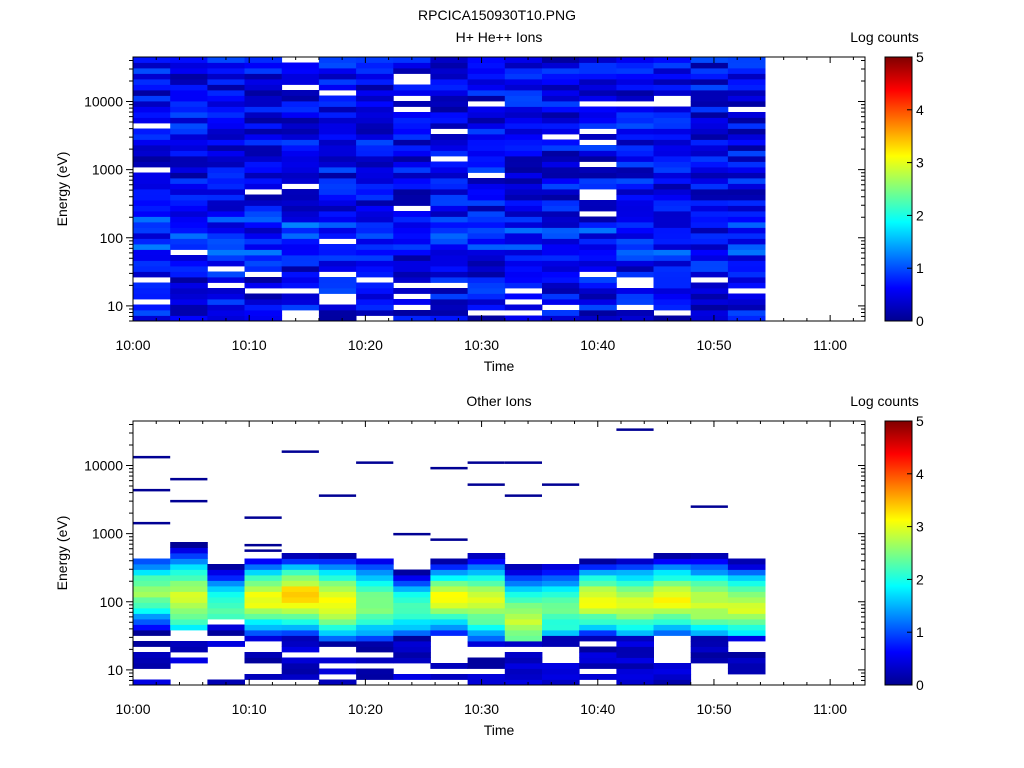 Image resolution: width=1024 pixels, height=768 pixels. What do you see at coordinates (132, 345) in the screenshot?
I see `x-tick-label: 10:00` at bounding box center [132, 345].